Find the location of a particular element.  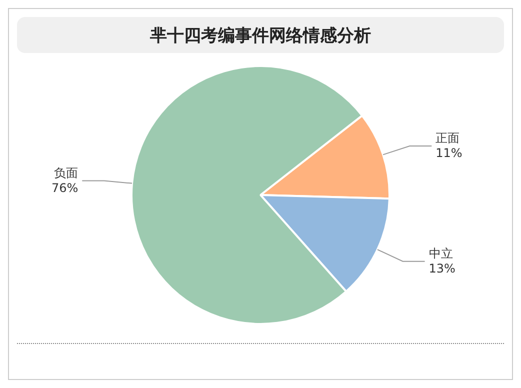

data-label: 11% is located at coordinates (449, 153).